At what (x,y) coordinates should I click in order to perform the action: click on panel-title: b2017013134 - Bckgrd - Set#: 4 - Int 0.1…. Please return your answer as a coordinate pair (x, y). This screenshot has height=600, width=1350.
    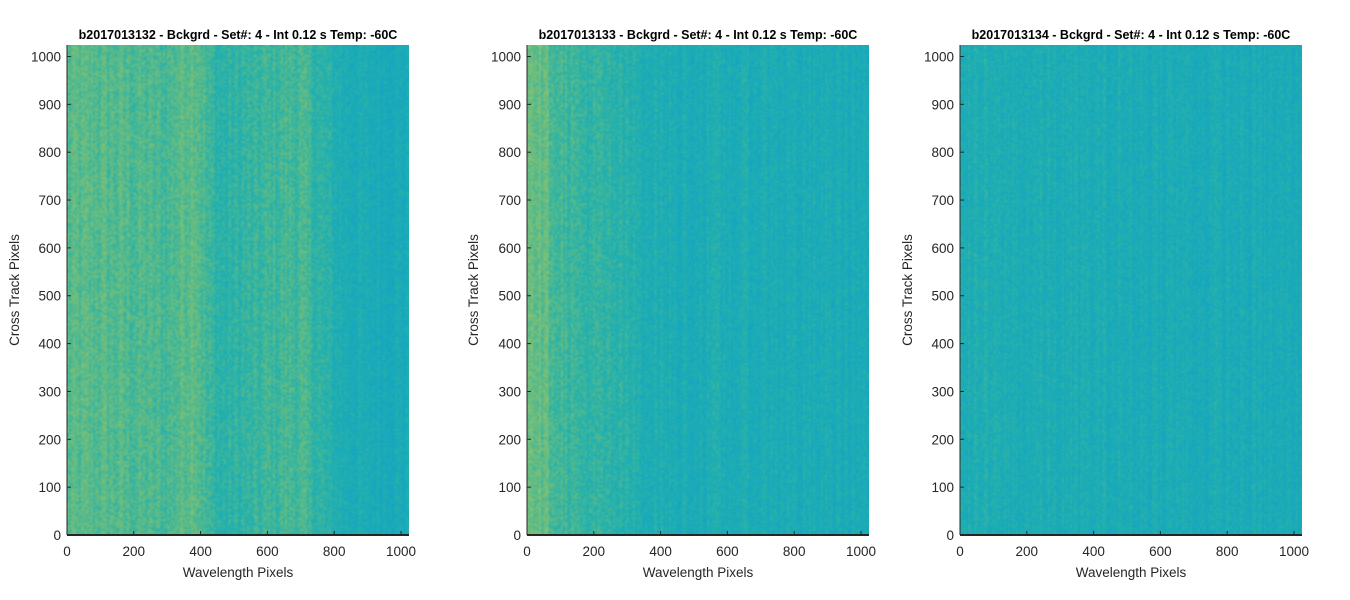
    Looking at the image, I should click on (1131, 35).